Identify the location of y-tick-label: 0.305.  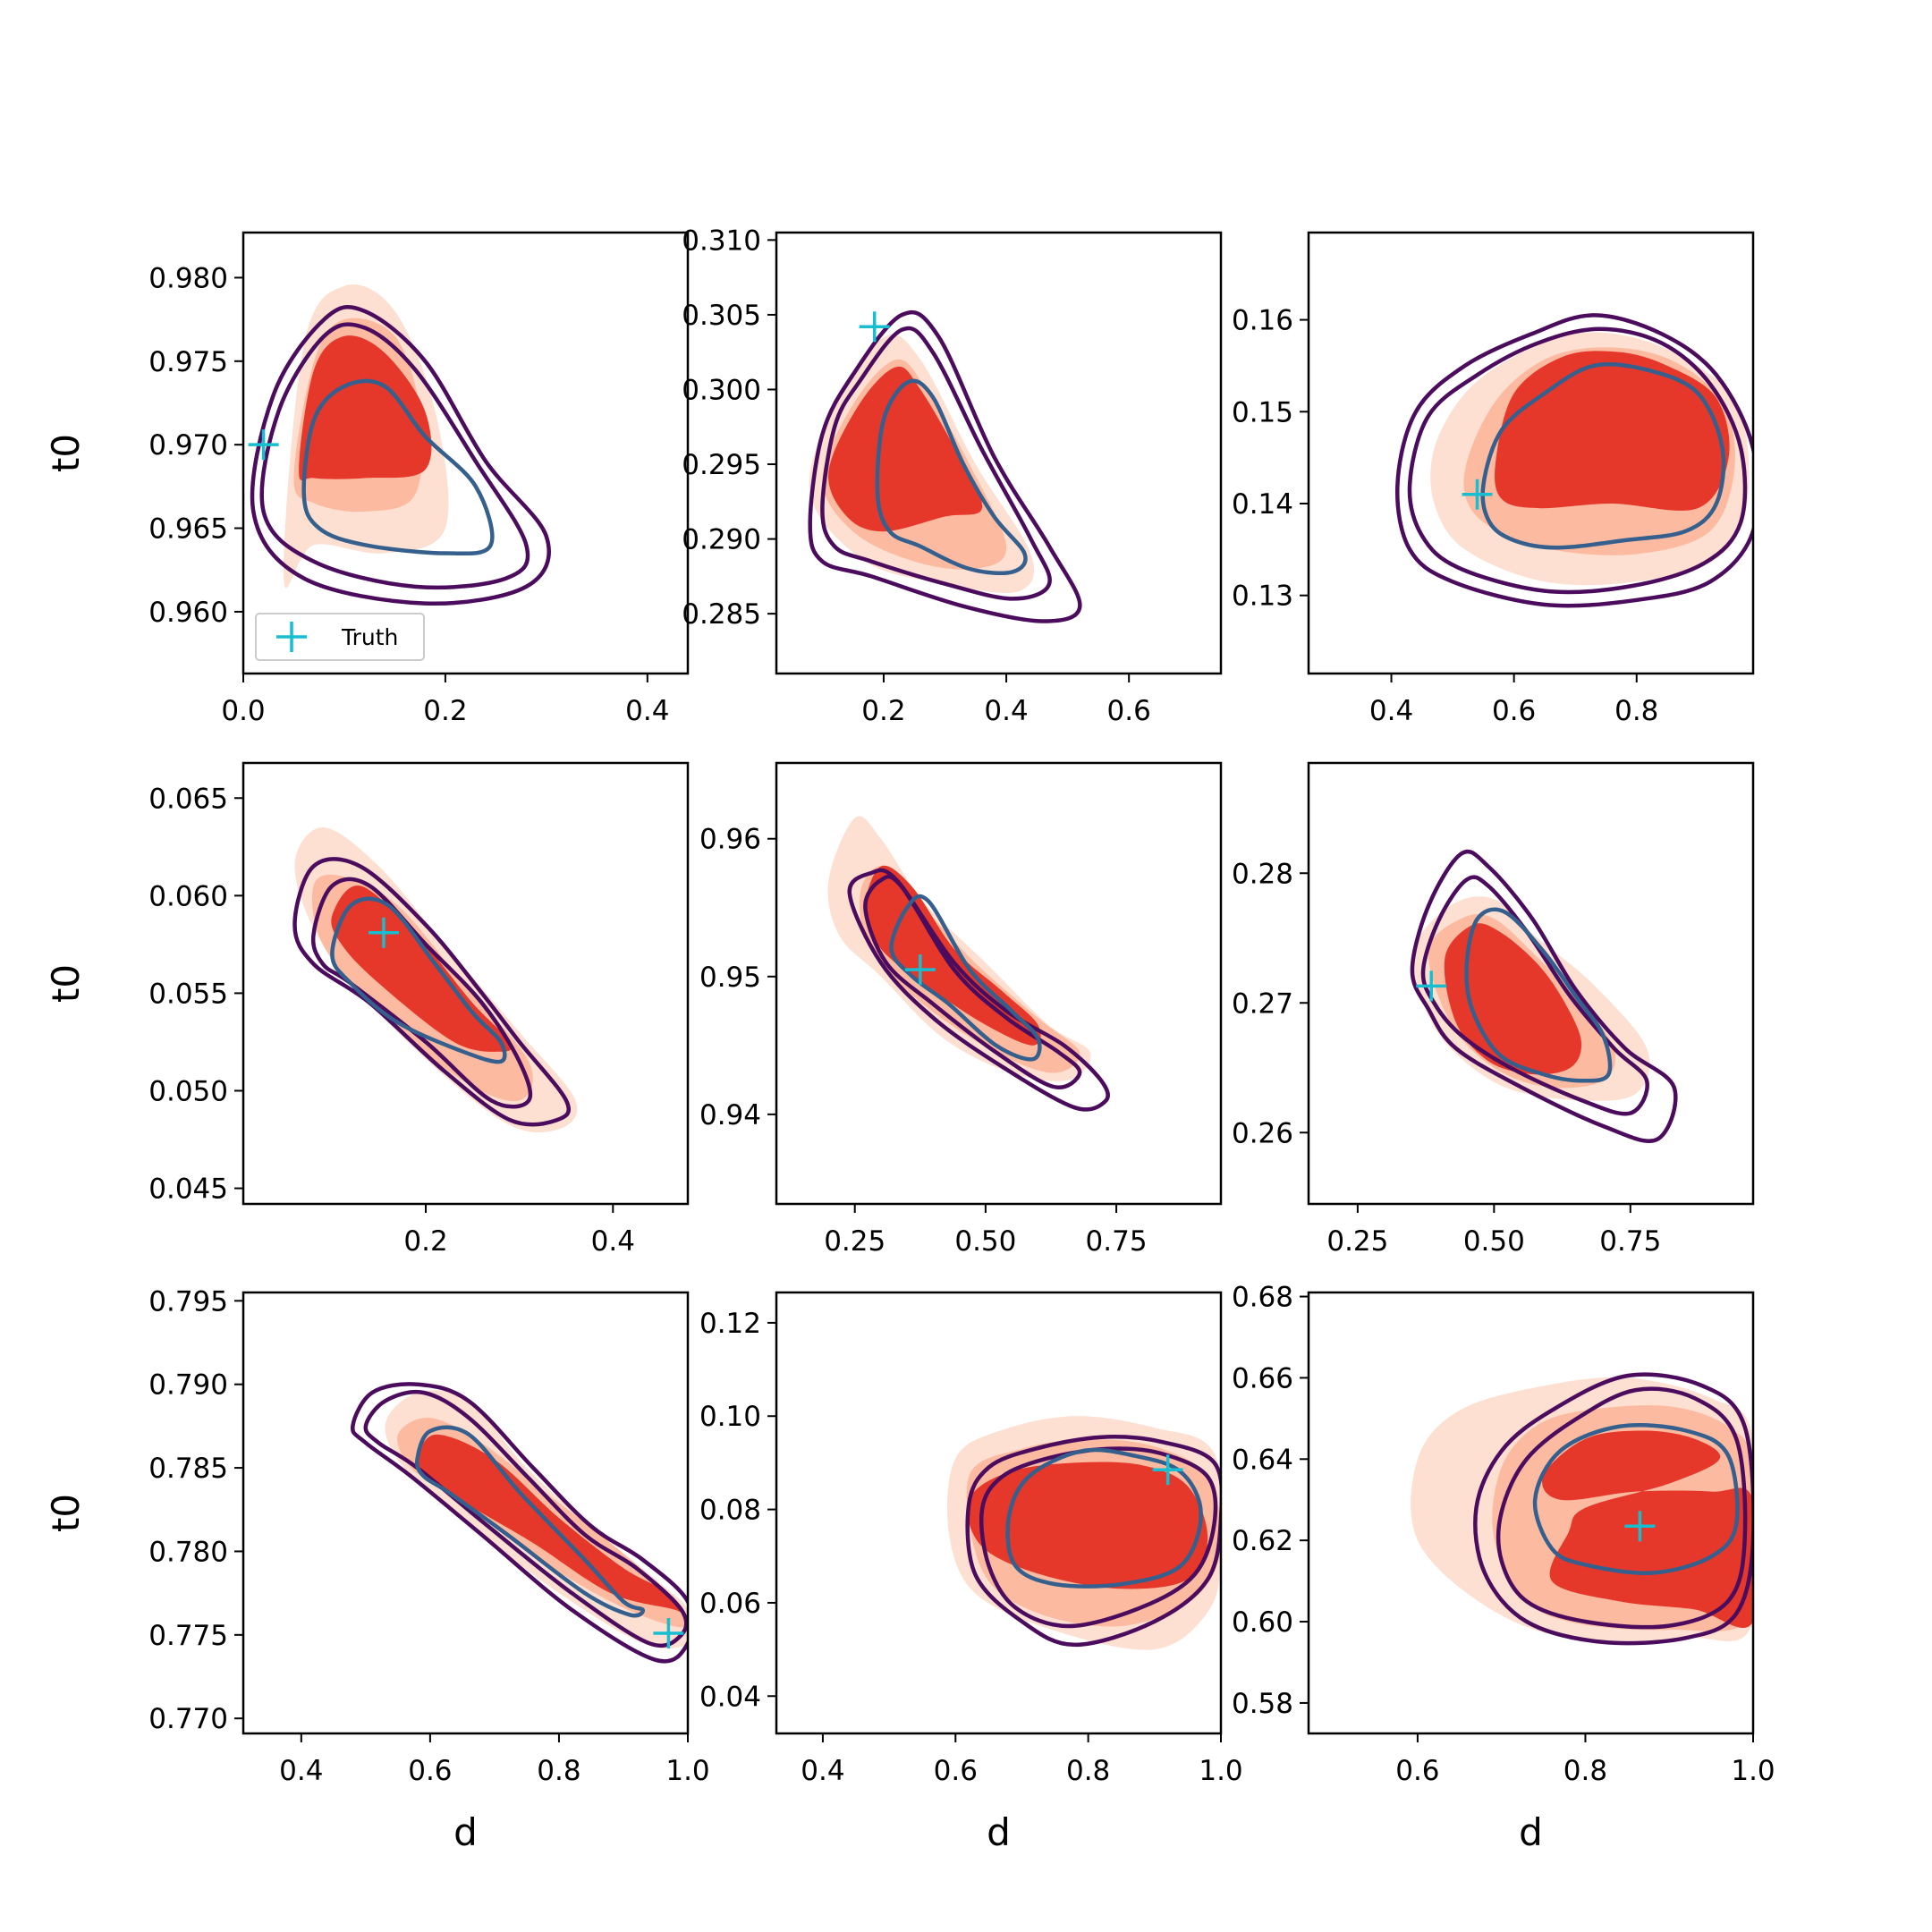
(721, 316).